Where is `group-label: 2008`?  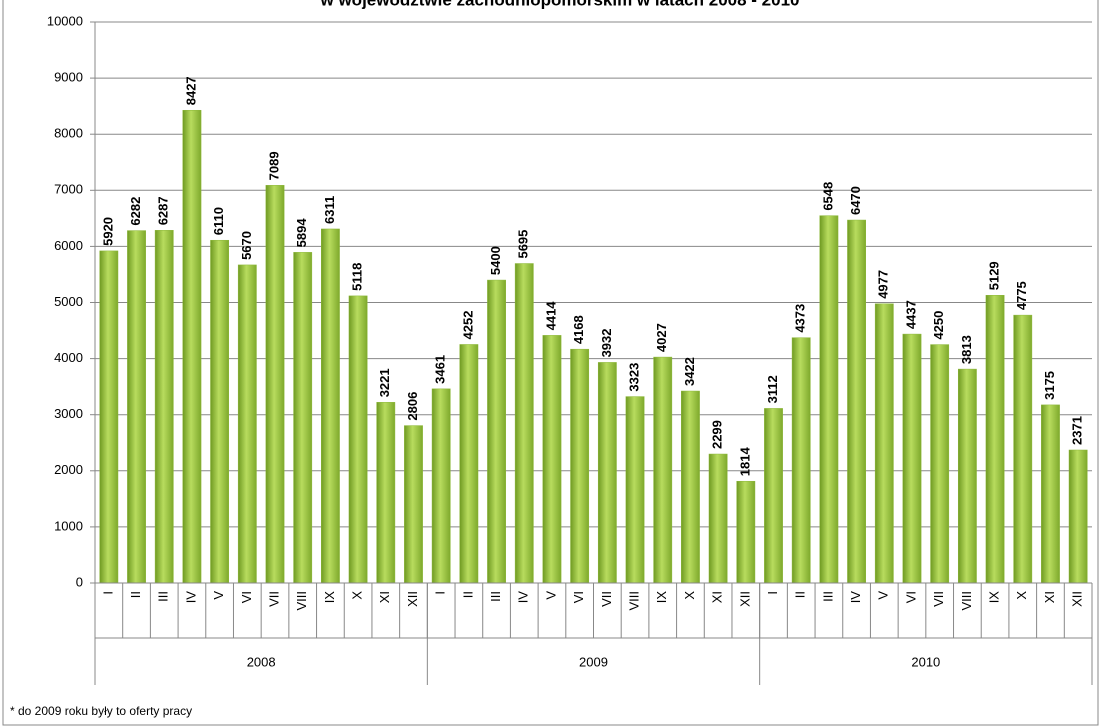
group-label: 2008 is located at coordinates (261, 661).